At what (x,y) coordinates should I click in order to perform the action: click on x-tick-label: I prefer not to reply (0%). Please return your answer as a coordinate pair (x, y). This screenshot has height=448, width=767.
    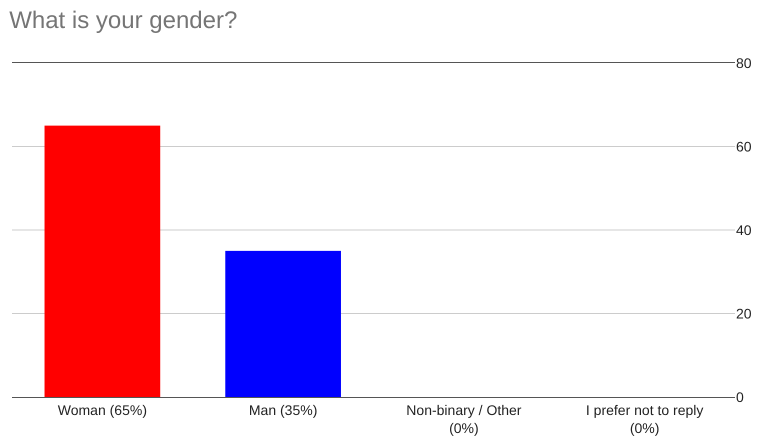
    Looking at the image, I should click on (645, 419).